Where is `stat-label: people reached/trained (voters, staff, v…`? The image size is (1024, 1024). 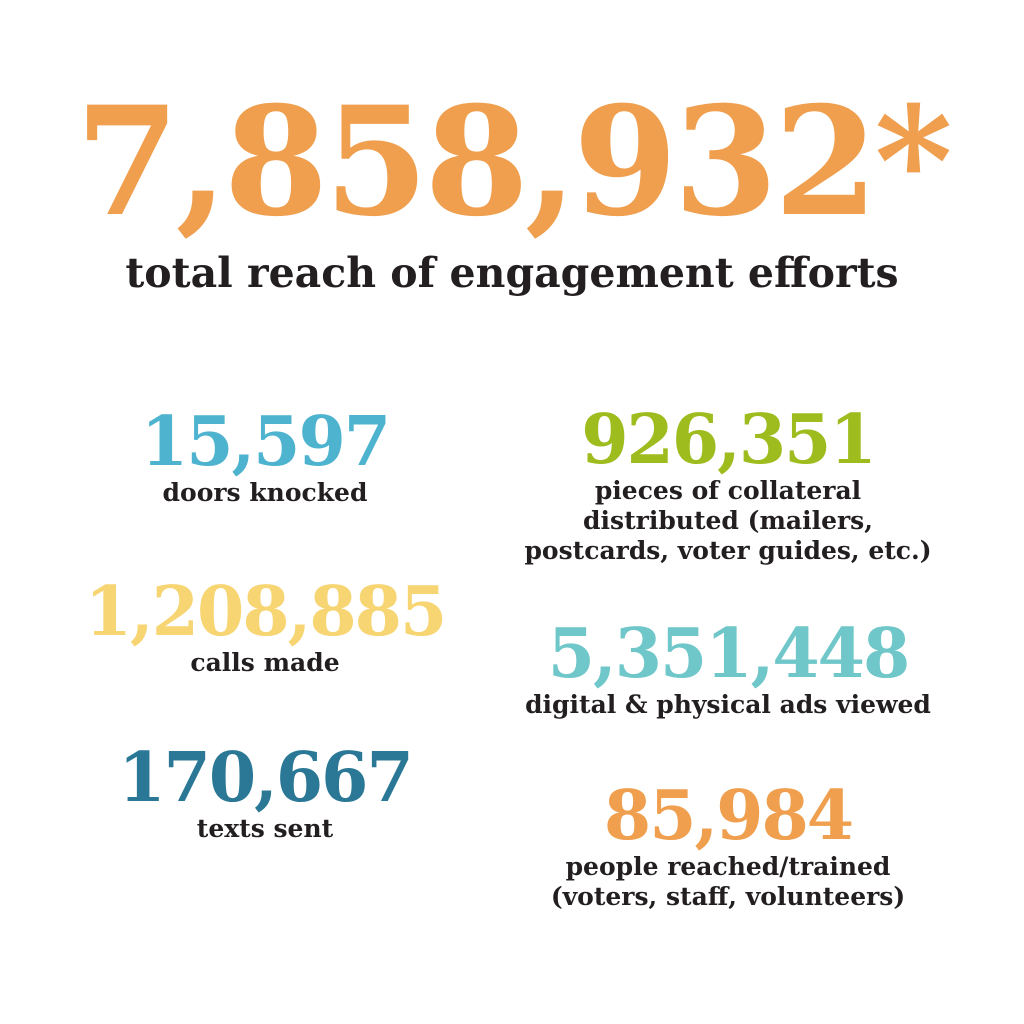
stat-label: people reached/trained (voters, staff, v… is located at coordinates (728, 881).